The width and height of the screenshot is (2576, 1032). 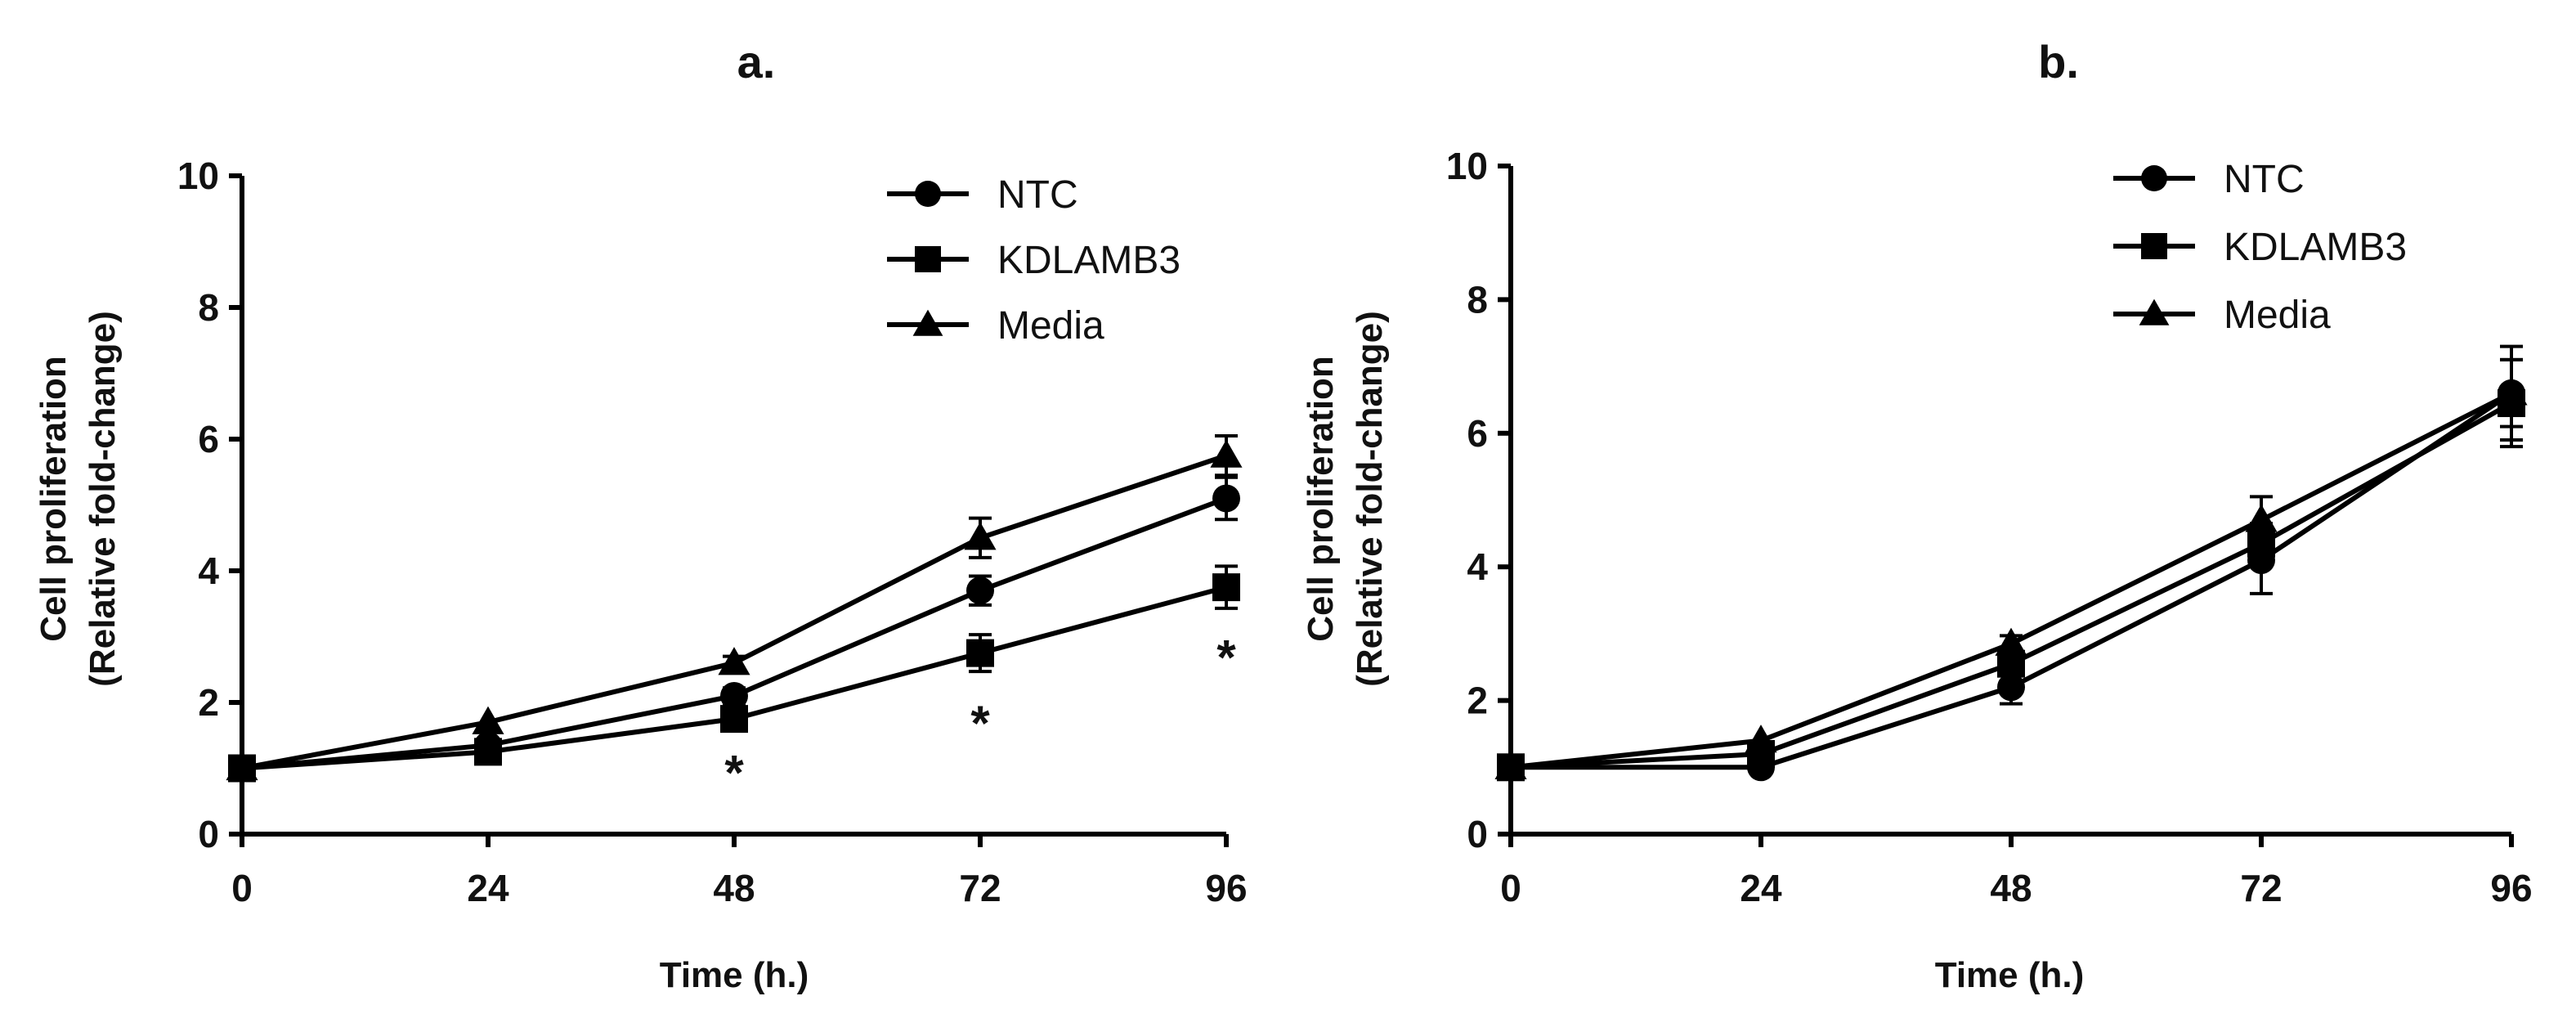 I want to click on panel-a-title: a., so click(x=757, y=61).